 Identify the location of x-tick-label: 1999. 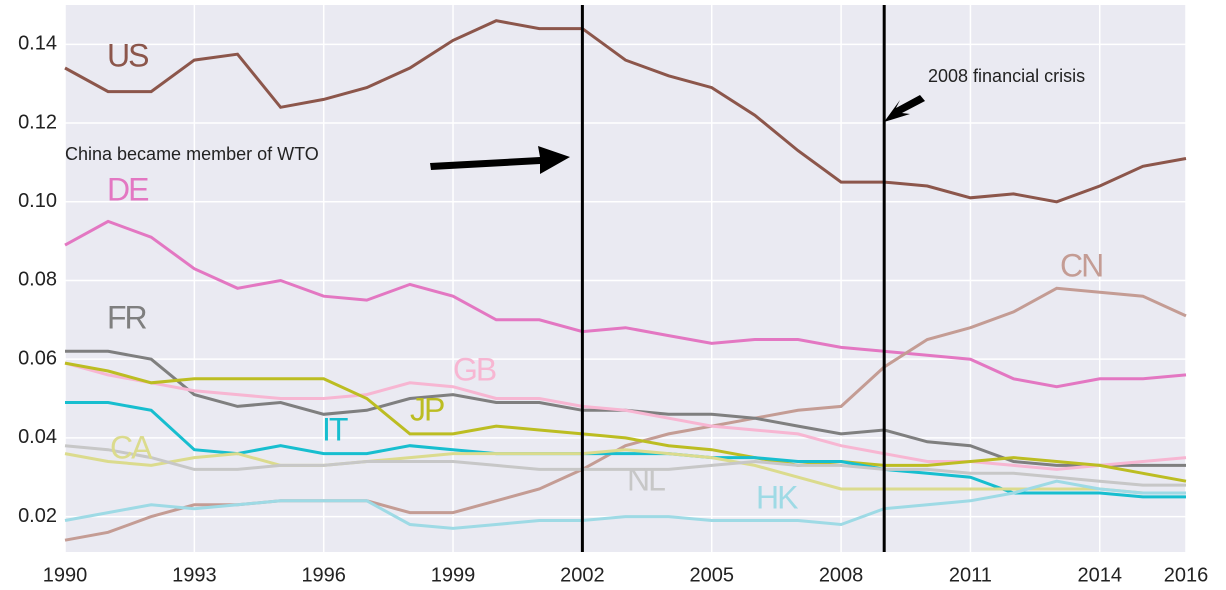
(453, 575).